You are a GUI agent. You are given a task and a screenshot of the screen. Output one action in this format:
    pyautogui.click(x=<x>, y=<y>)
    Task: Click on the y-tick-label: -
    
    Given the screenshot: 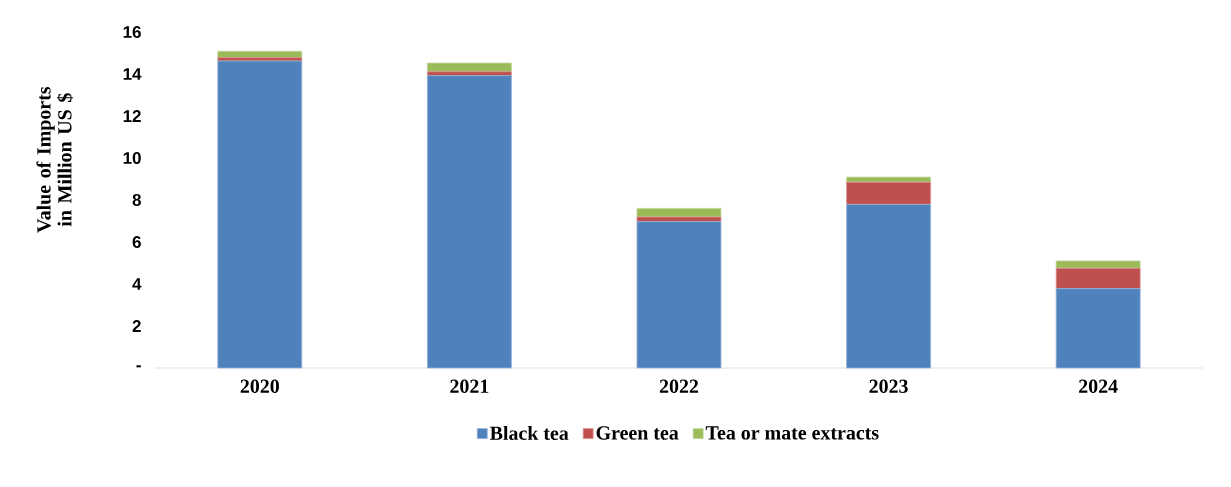 What is the action you would take?
    pyautogui.click(x=138, y=366)
    